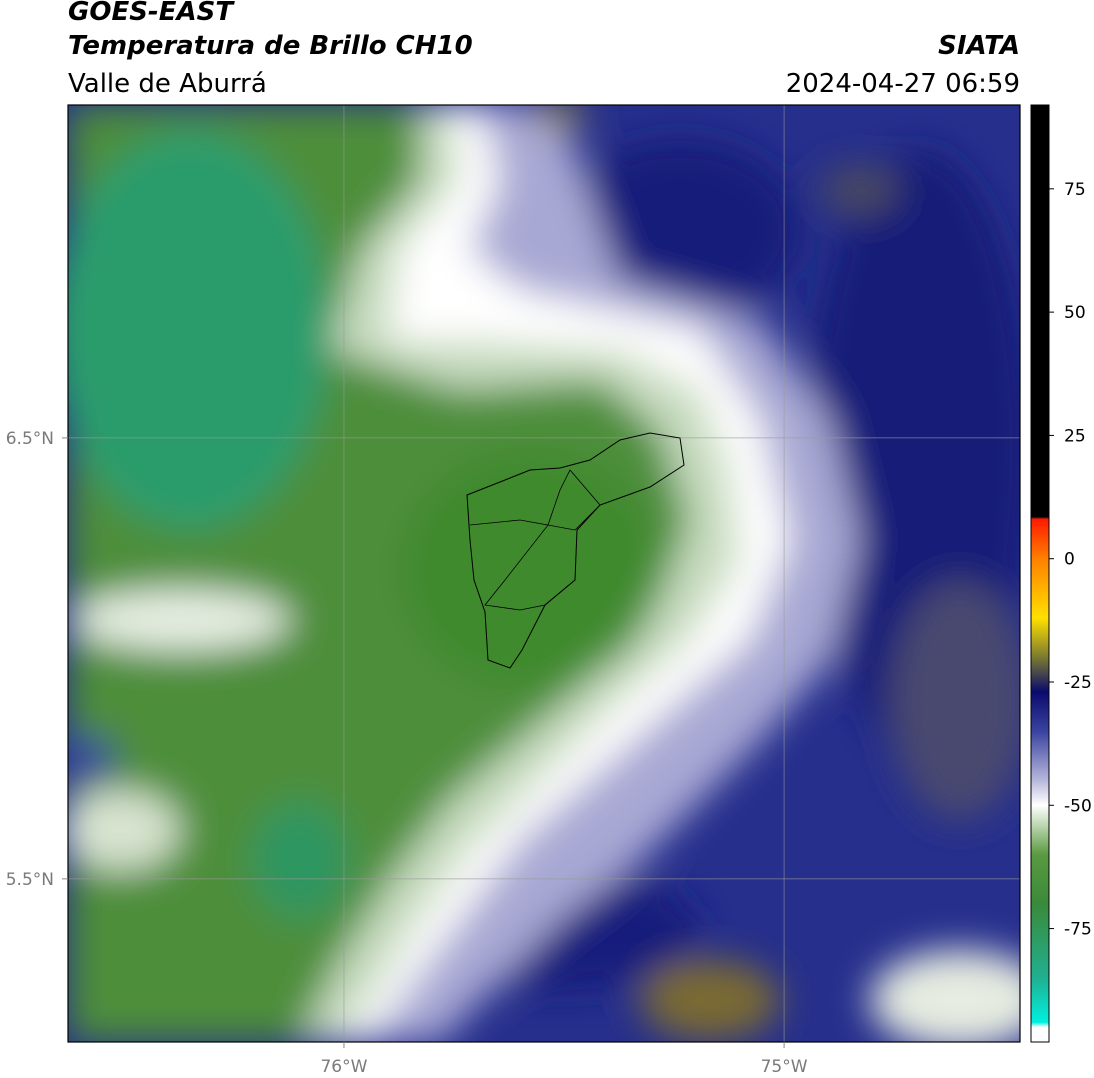 Image resolution: width=1094 pixels, height=1078 pixels. I want to click on y-tick-label: 6.5°N, so click(30, 439).